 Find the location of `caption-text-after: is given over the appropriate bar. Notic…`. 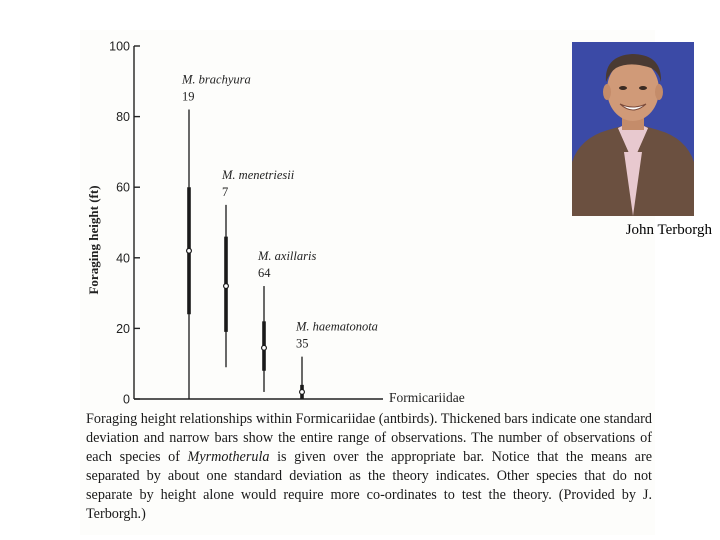

caption-text-after: is given over the appropriate bar. Notic… is located at coordinates (369, 485).